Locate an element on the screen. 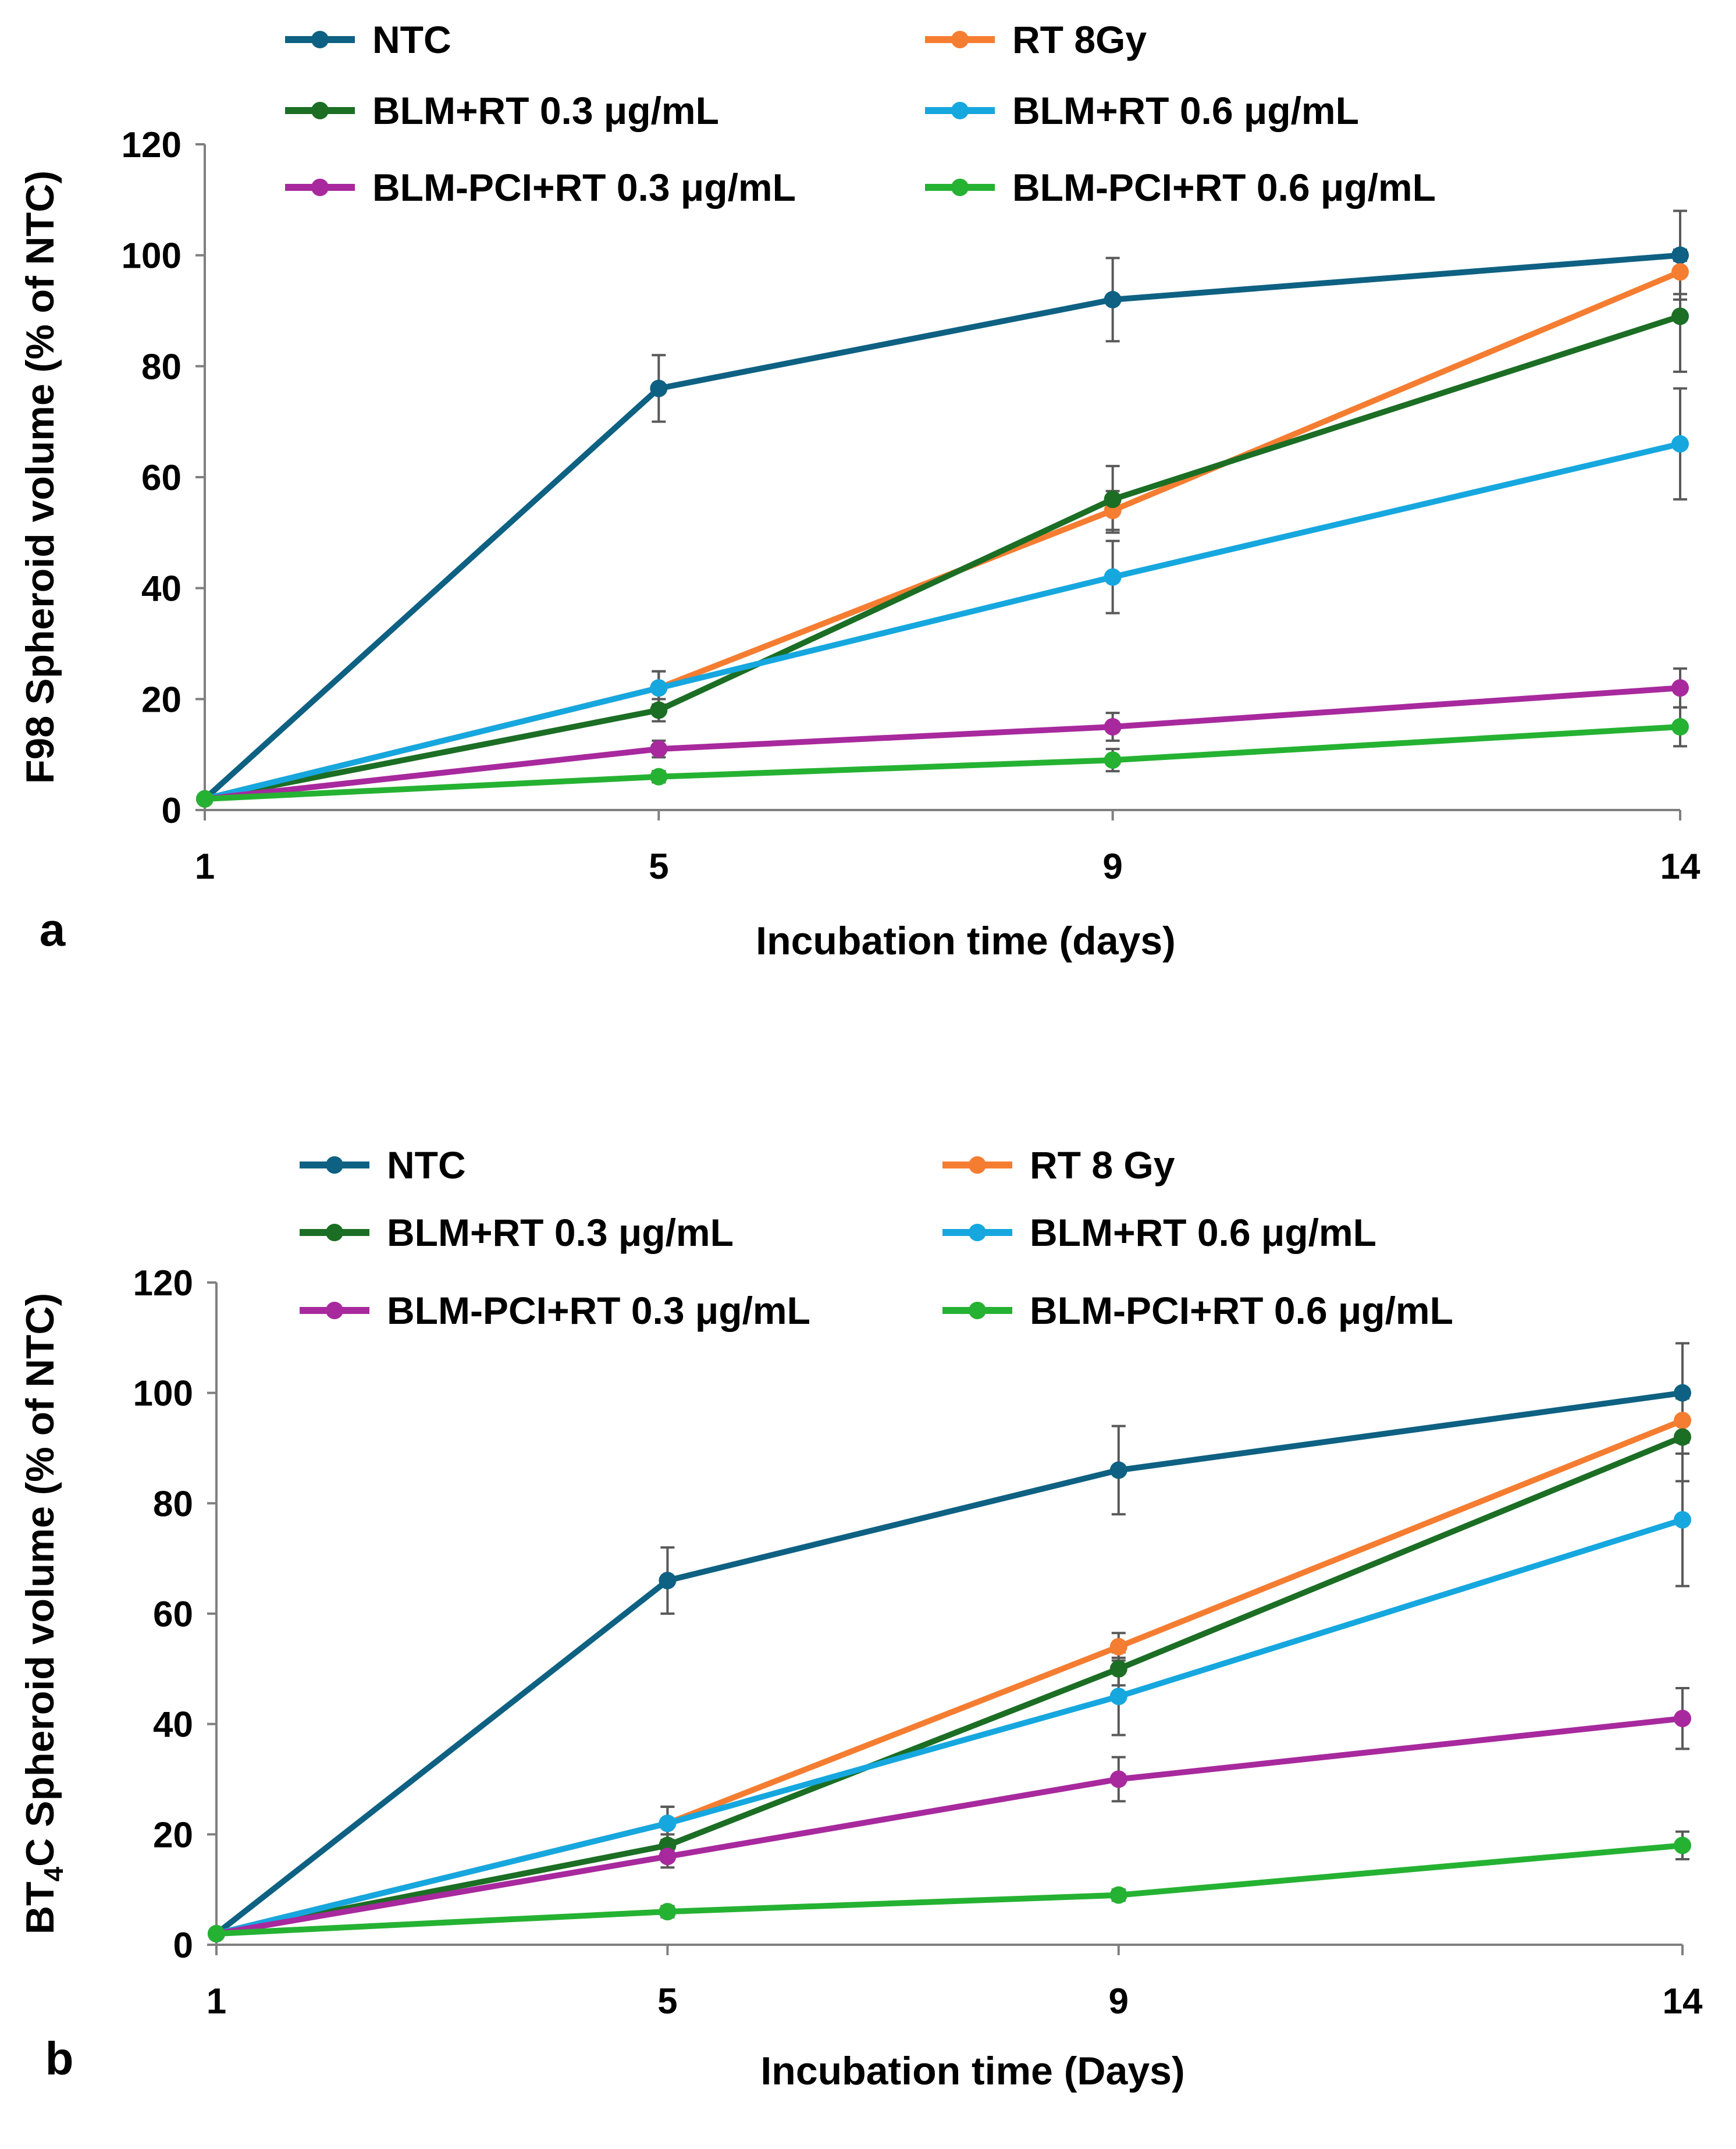 This screenshot has height=2149, width=1736. panel-letter: a is located at coordinates (53, 929).